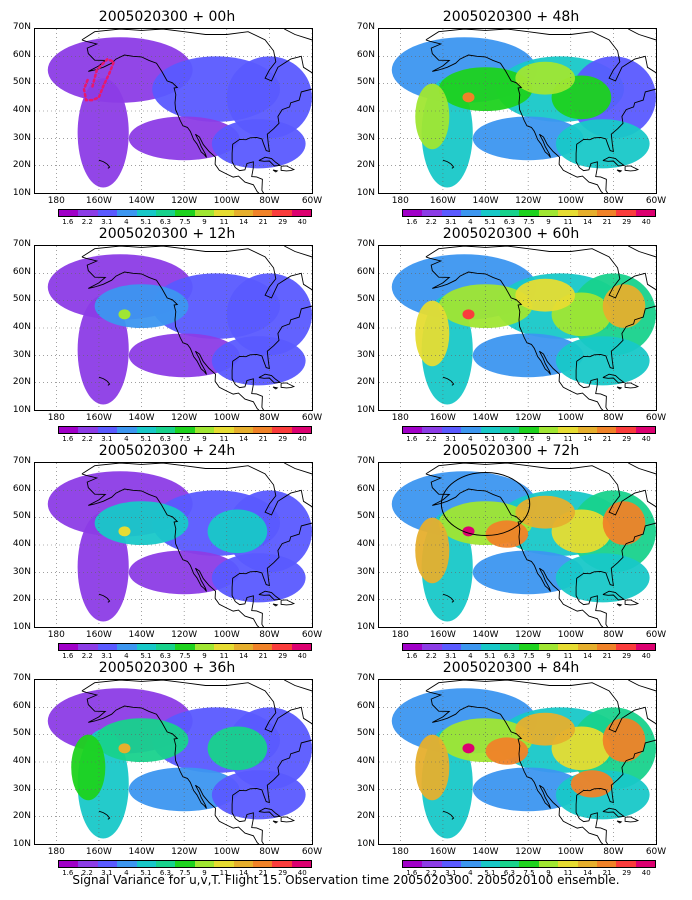 Image resolution: width=692 pixels, height=900 pixels. What do you see at coordinates (107, 439) in the screenshot?
I see `colorbar-label: 3.1` at bounding box center [107, 439].